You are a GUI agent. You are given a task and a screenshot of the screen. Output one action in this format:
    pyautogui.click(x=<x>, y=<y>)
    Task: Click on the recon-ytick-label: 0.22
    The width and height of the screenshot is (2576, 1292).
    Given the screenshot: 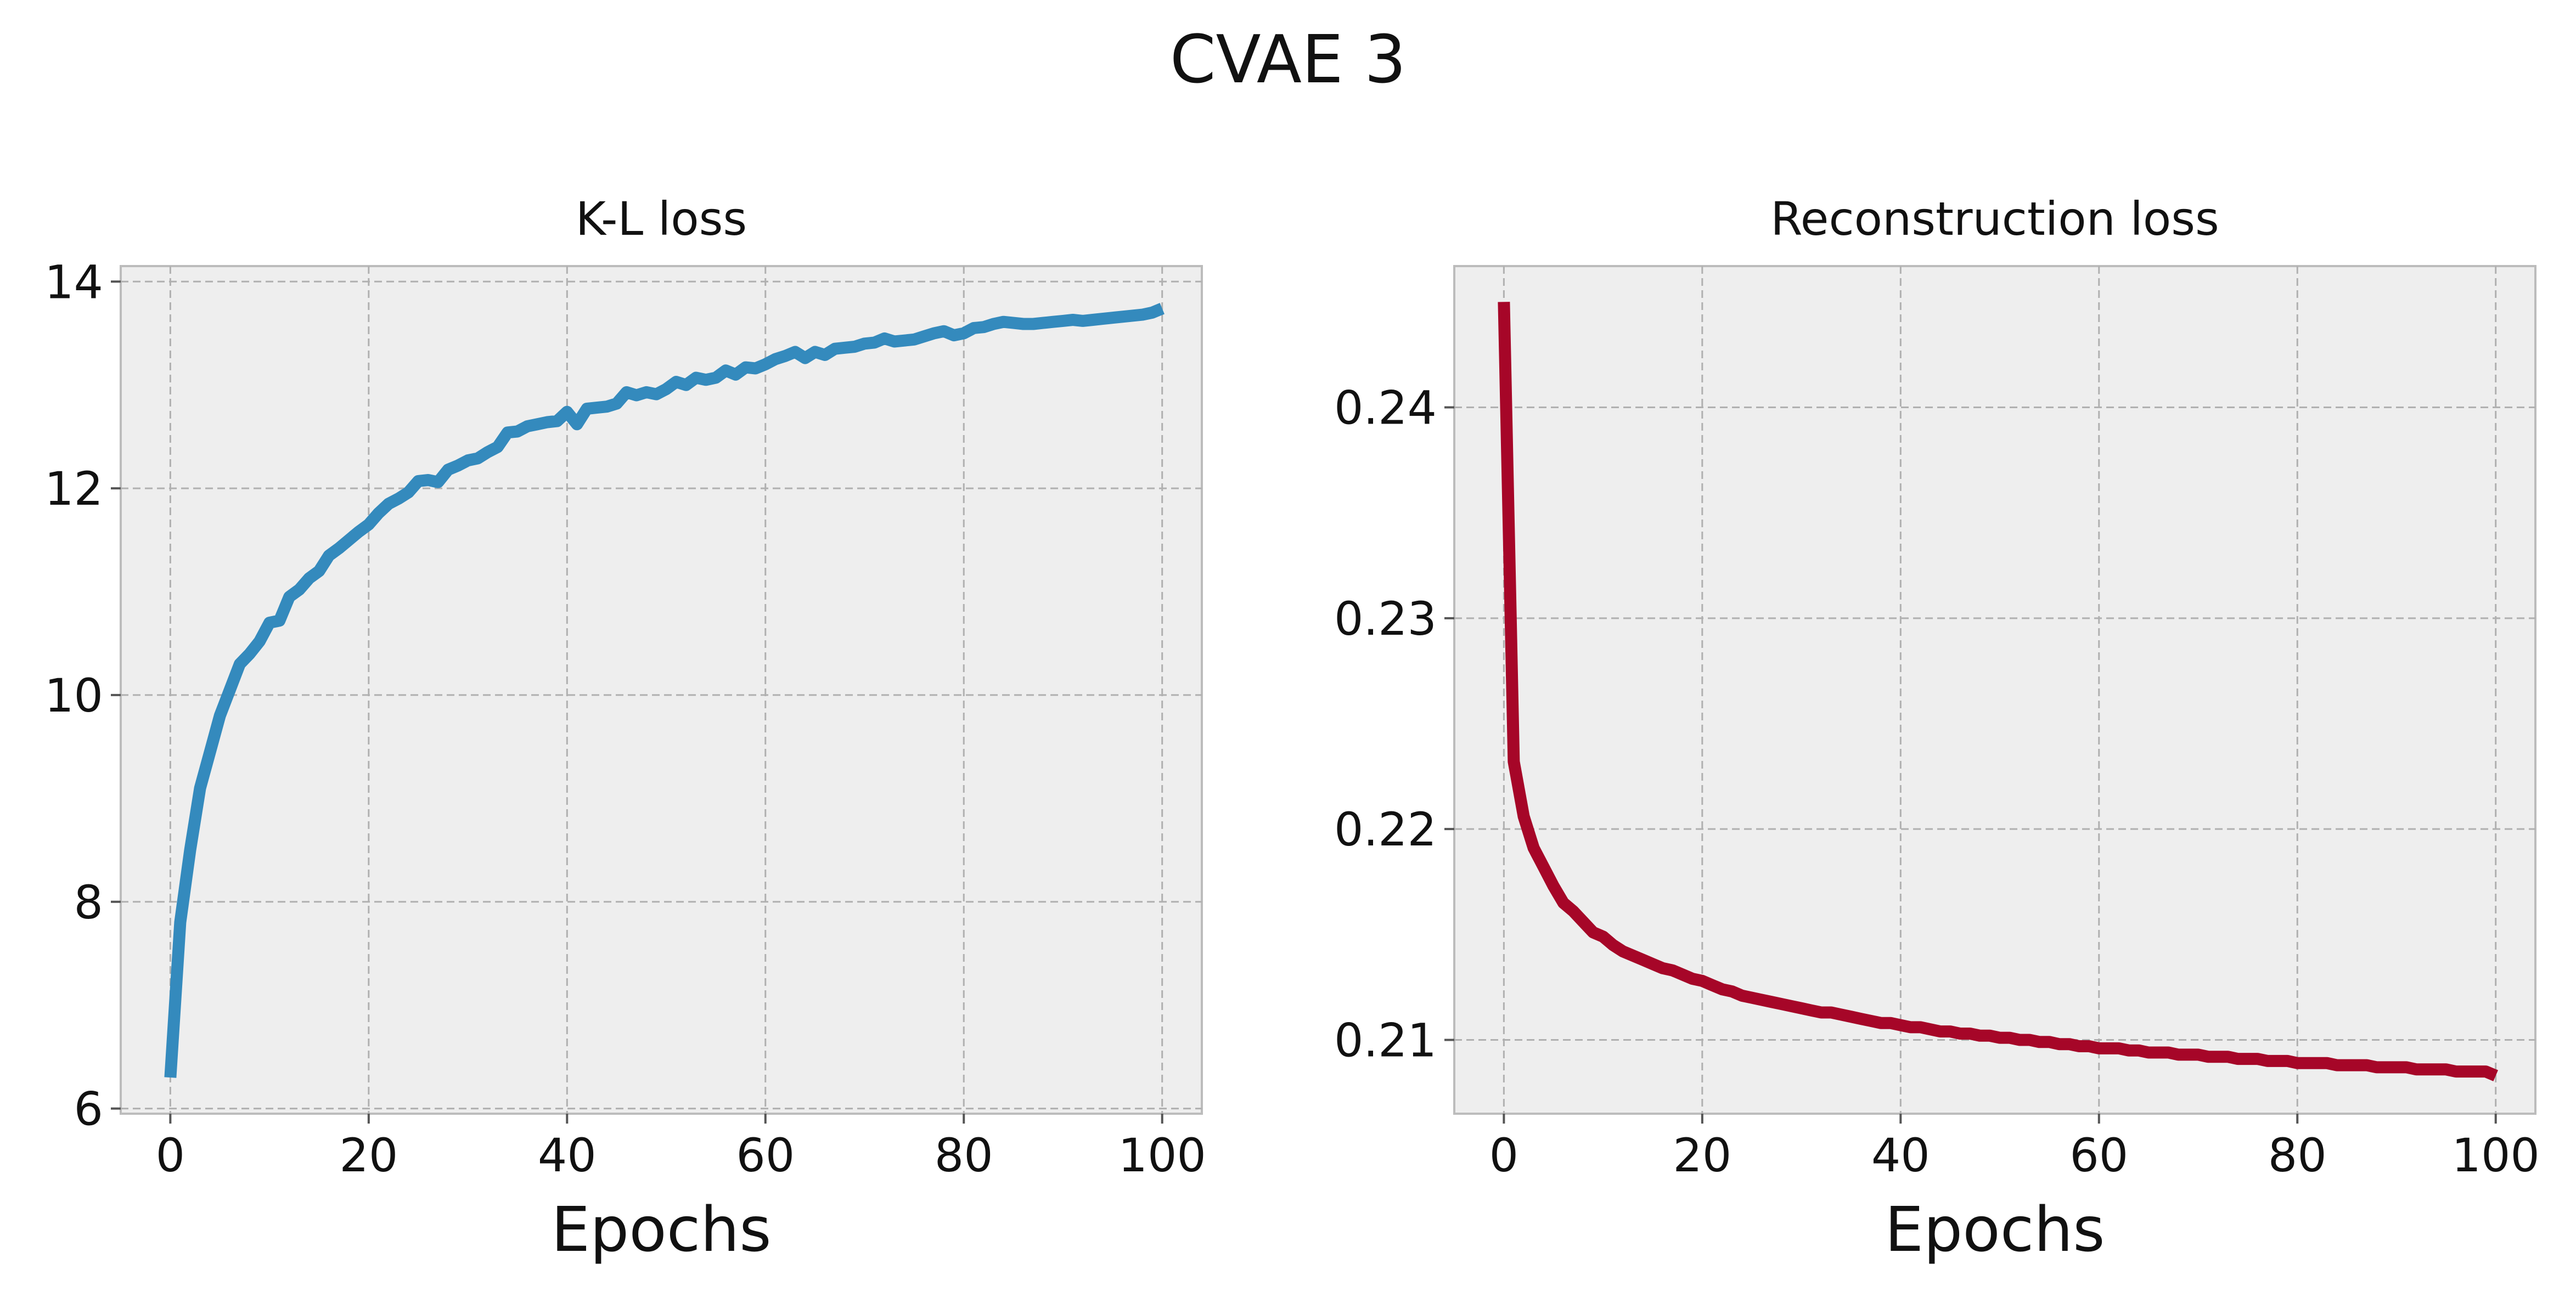 What is the action you would take?
    pyautogui.click(x=1385, y=829)
    